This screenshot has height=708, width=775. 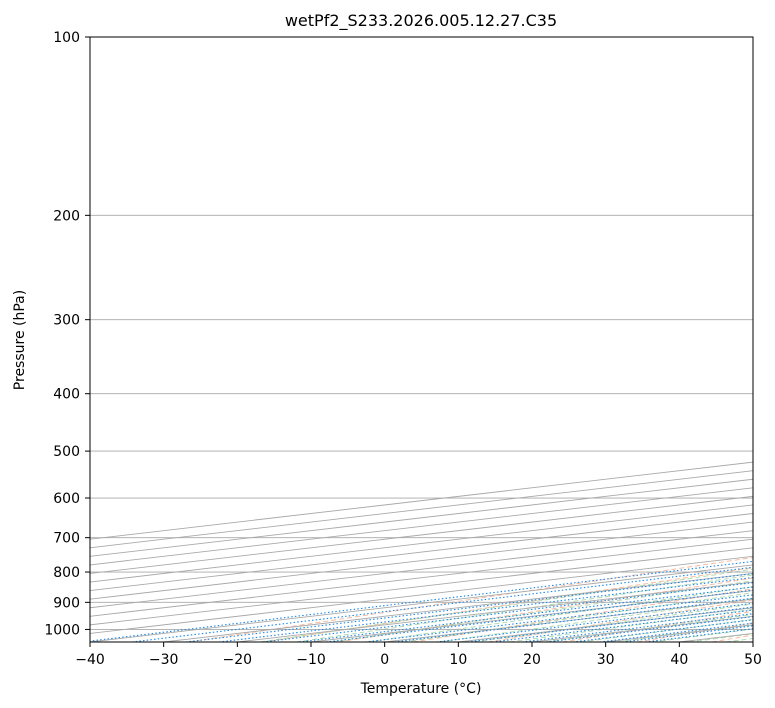 I want to click on y-tick-label: 300, so click(x=66, y=321).